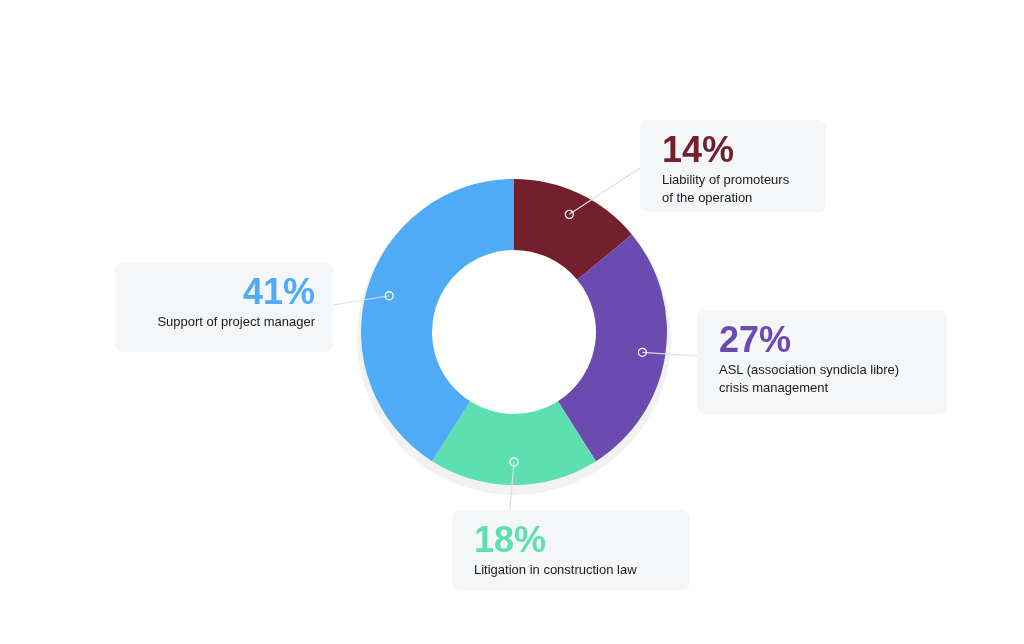 This screenshot has height=644, width=1024. What do you see at coordinates (755, 339) in the screenshot?
I see `data-label: 27%` at bounding box center [755, 339].